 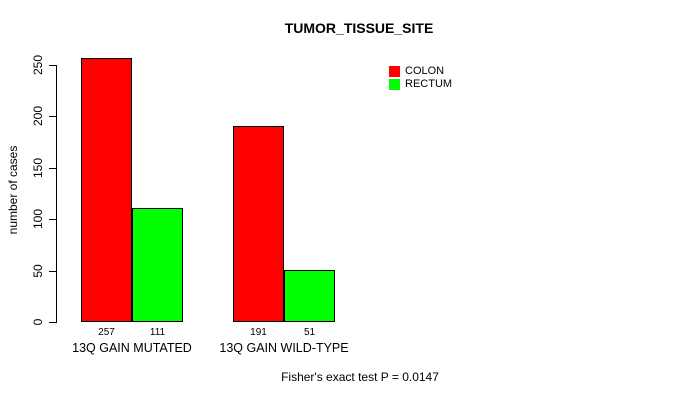 What do you see at coordinates (38, 168) in the screenshot?
I see `y-tick-label: 150` at bounding box center [38, 168].